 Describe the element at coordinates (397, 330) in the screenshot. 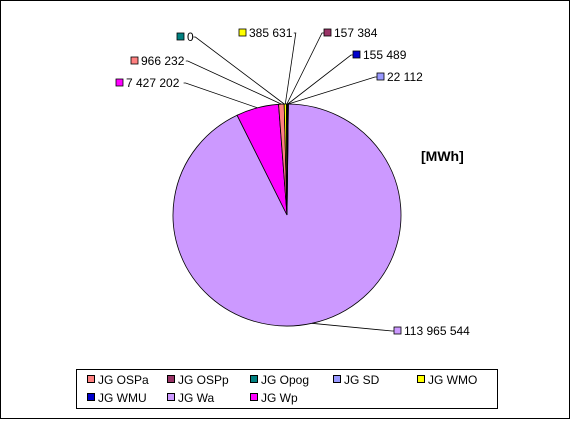

I see `data-label-swatch-jg-wa` at that location.